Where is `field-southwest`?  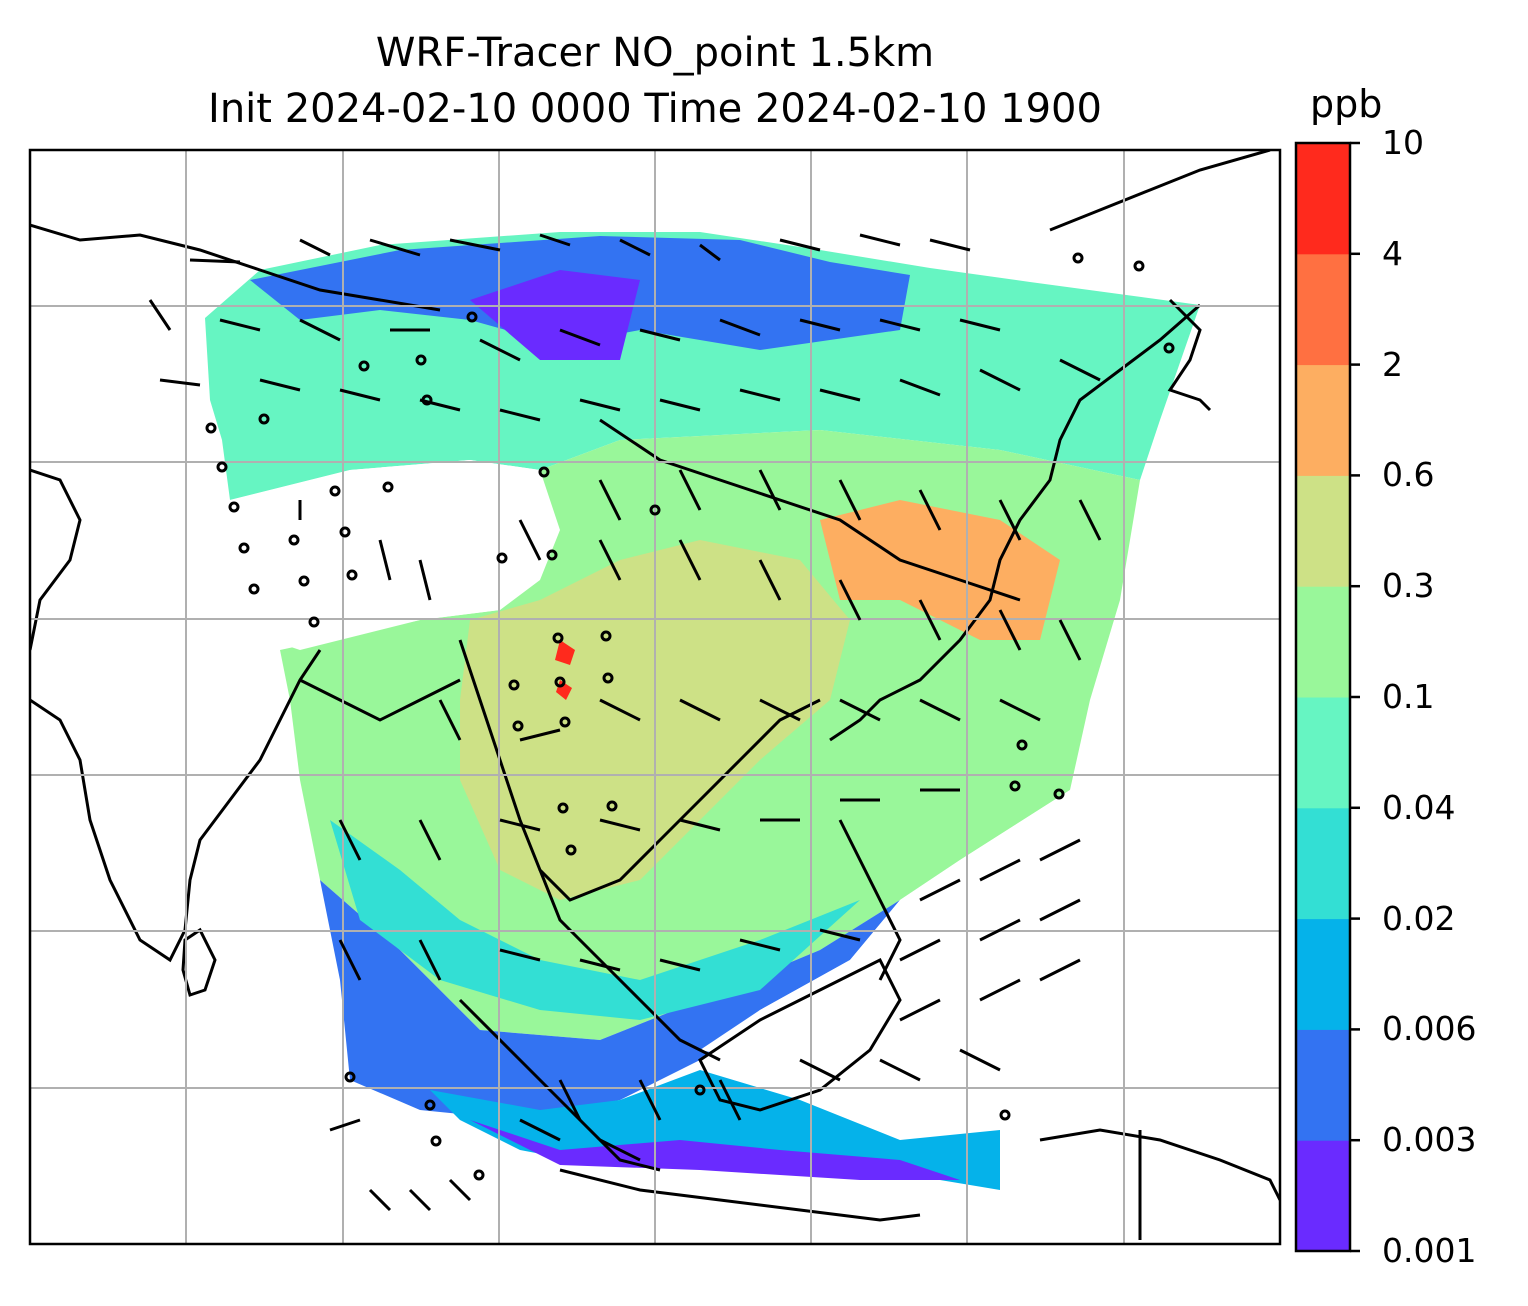 field-southwest is located at coordinates (600, 950).